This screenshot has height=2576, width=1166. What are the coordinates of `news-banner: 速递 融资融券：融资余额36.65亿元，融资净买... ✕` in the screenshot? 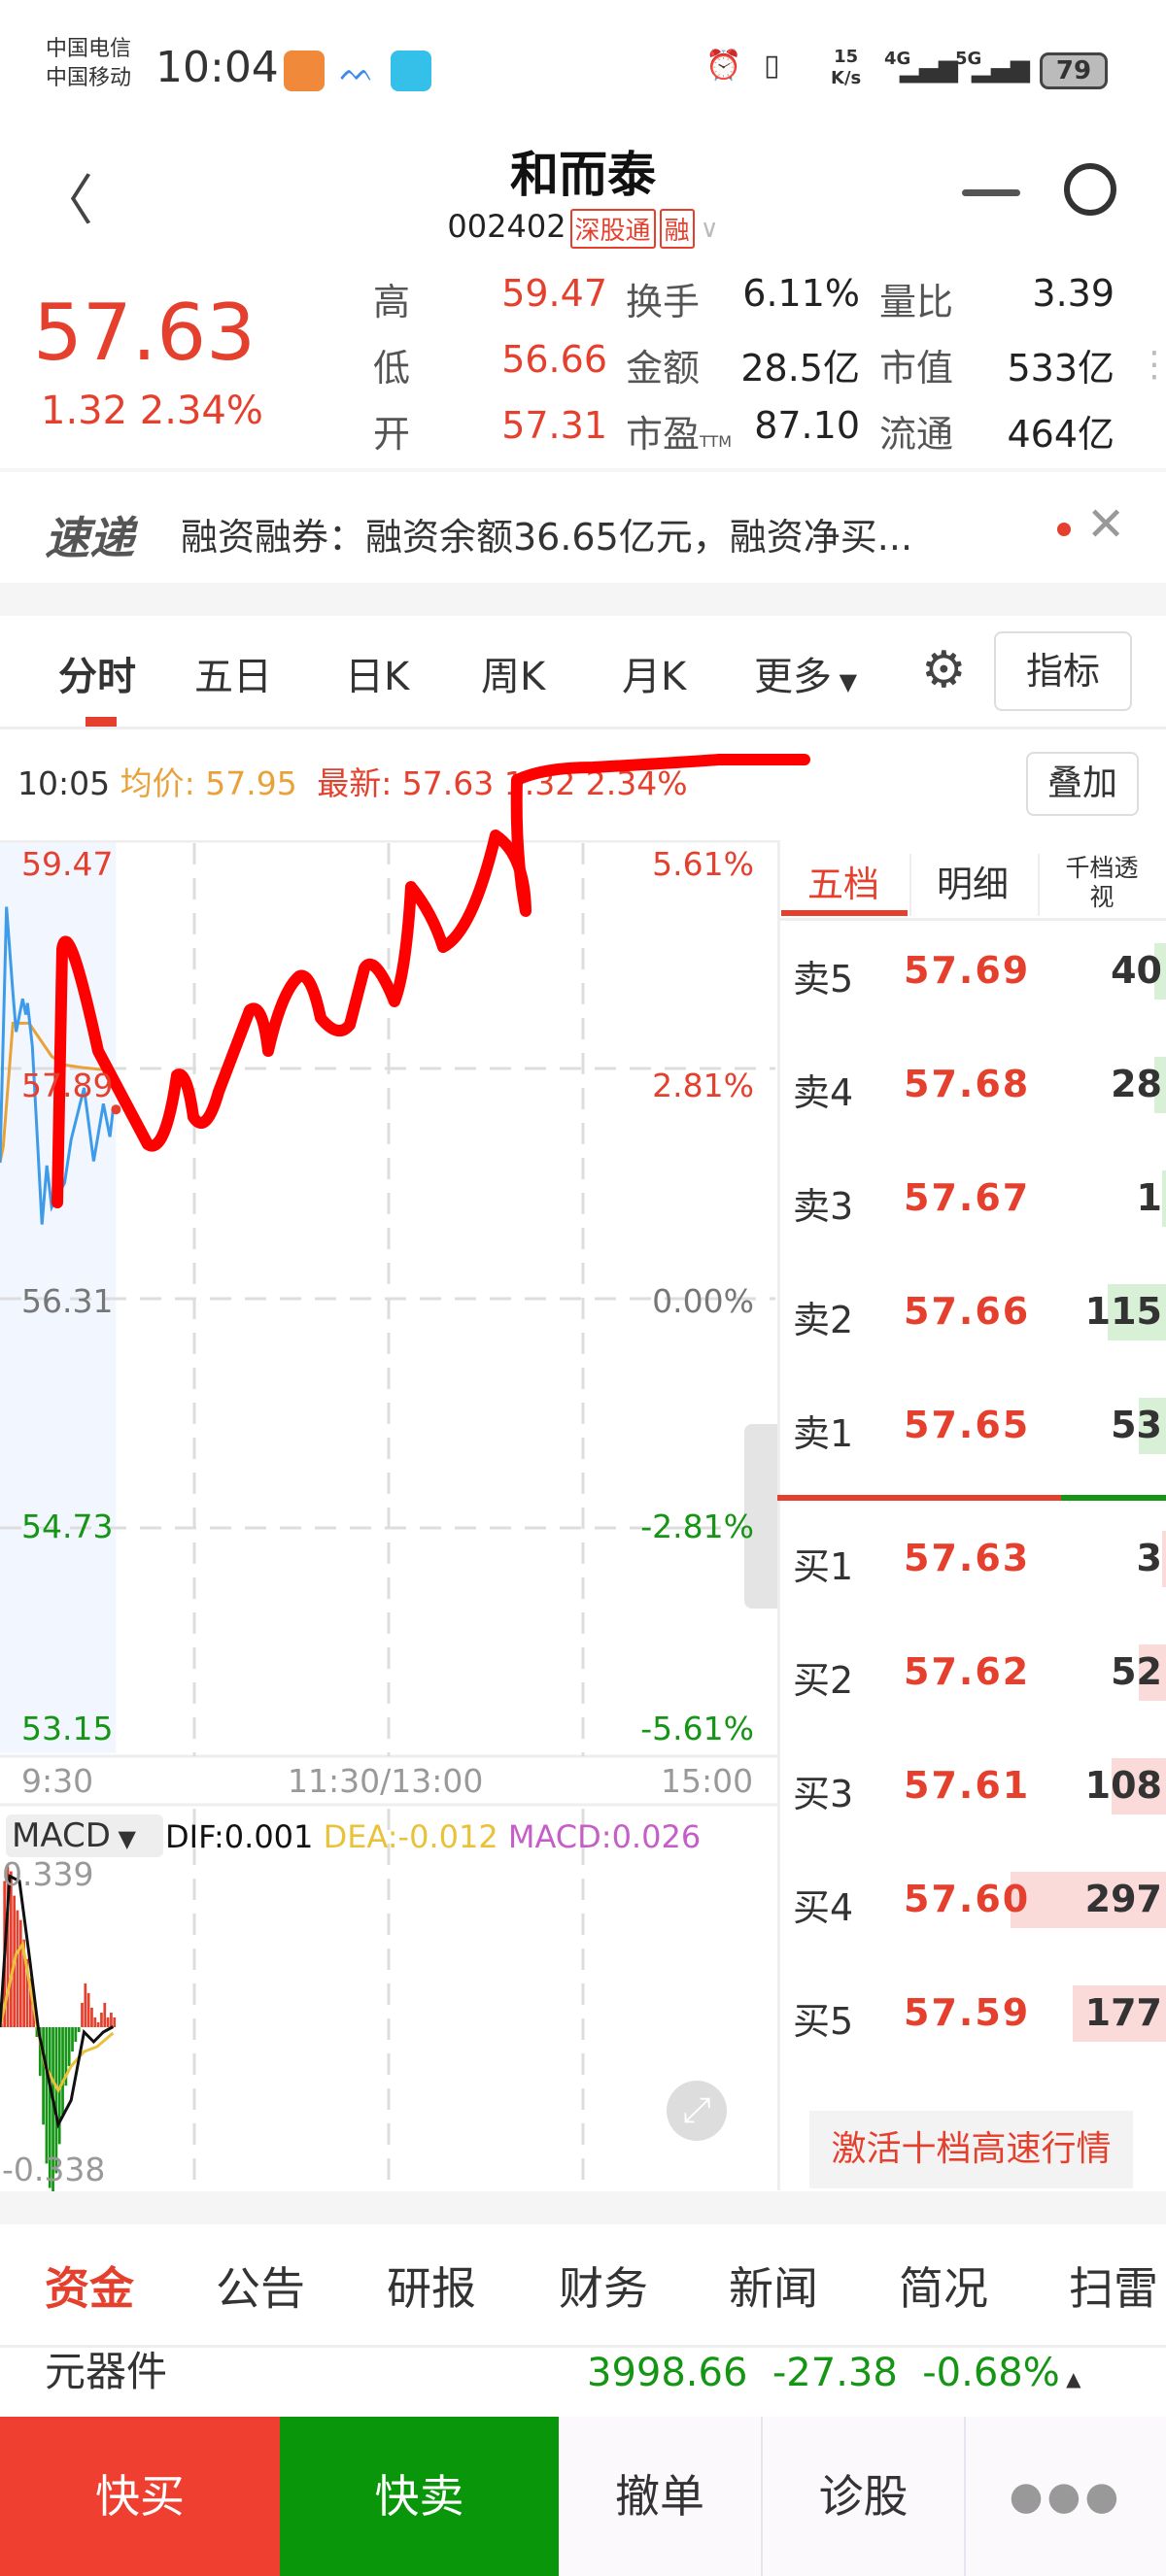 It's located at (583, 529).